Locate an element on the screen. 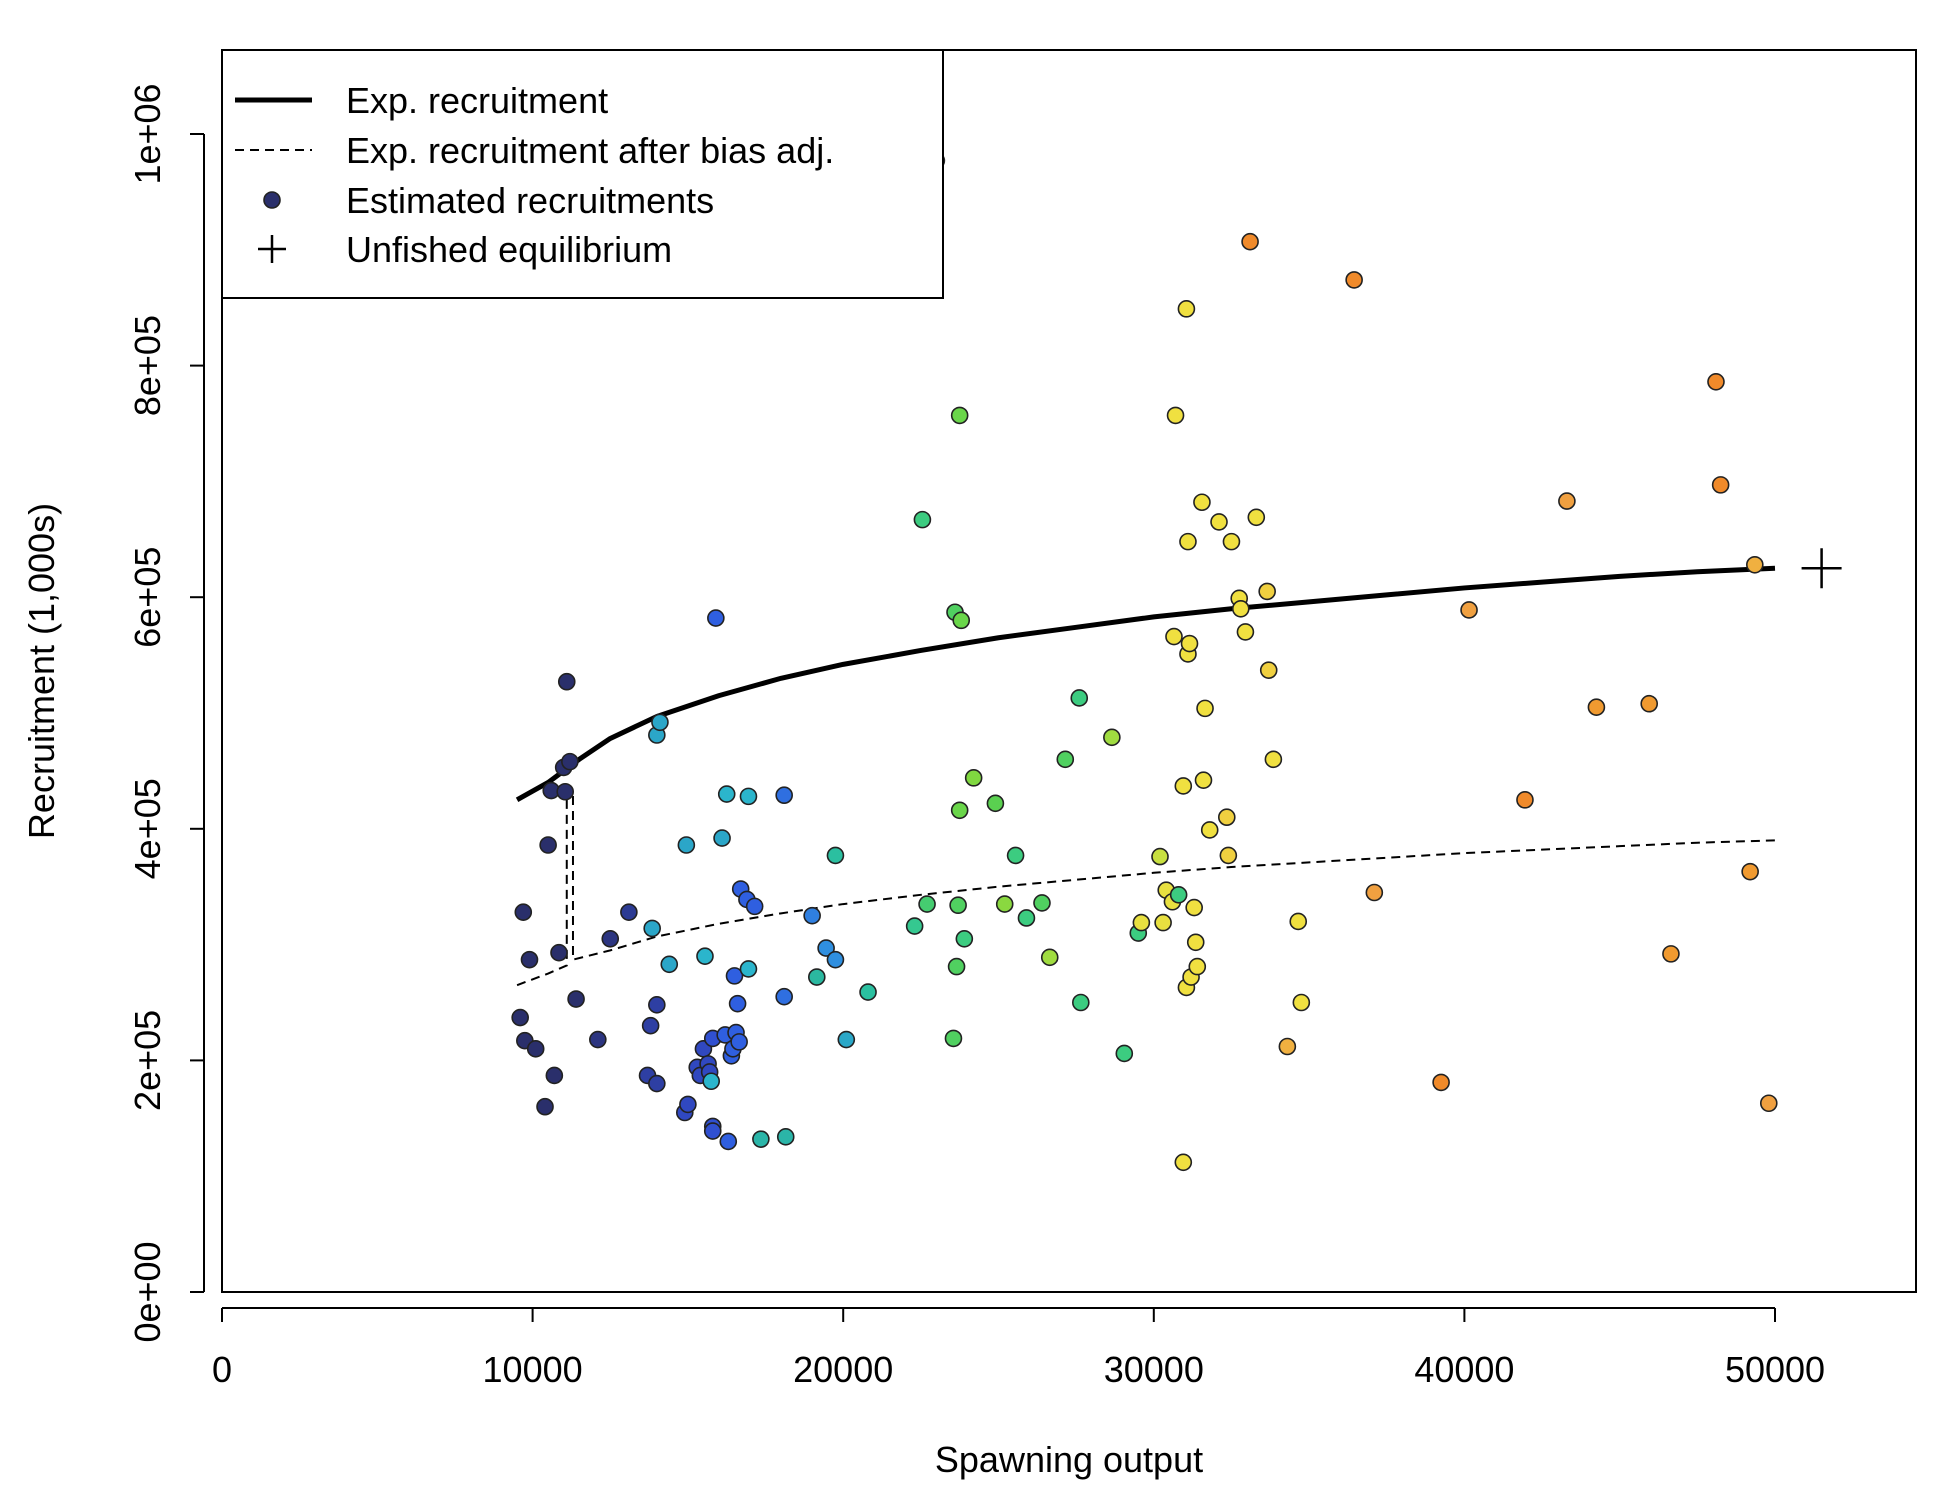  y-tick-label: 6e+05 is located at coordinates (147, 597).